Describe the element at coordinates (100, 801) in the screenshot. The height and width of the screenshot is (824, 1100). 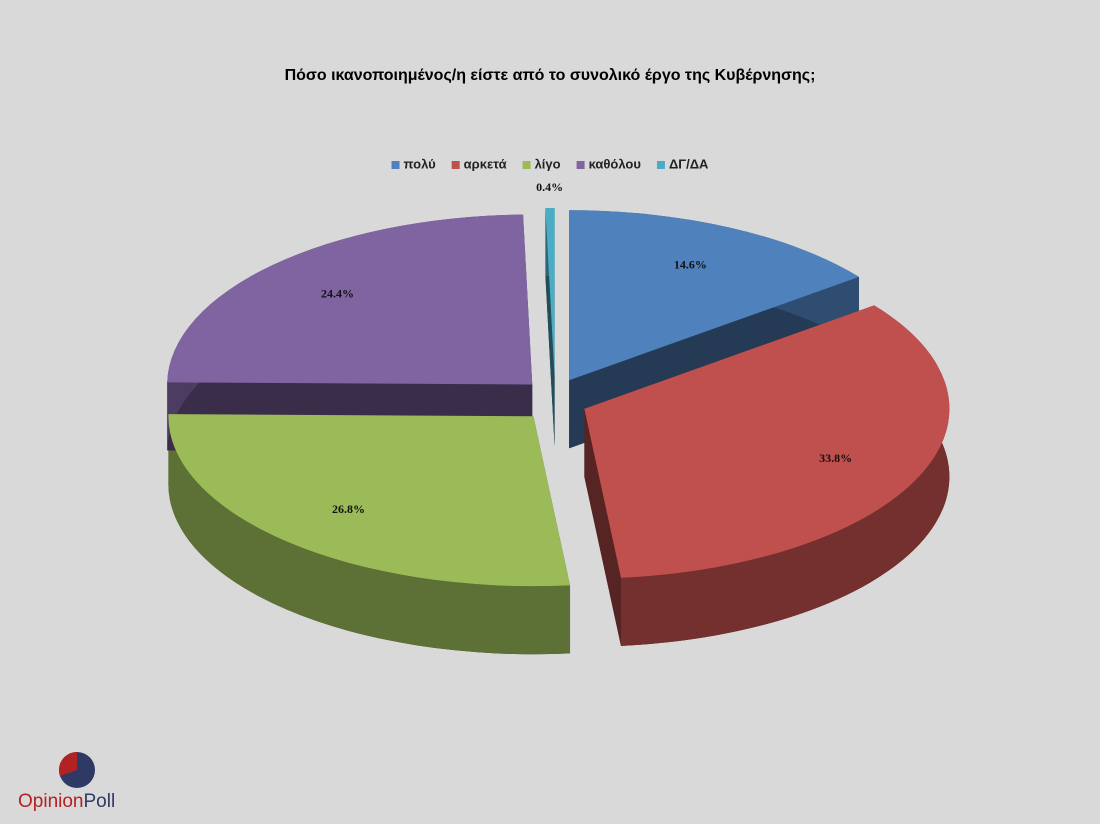
I see `logo-second: Poll` at that location.